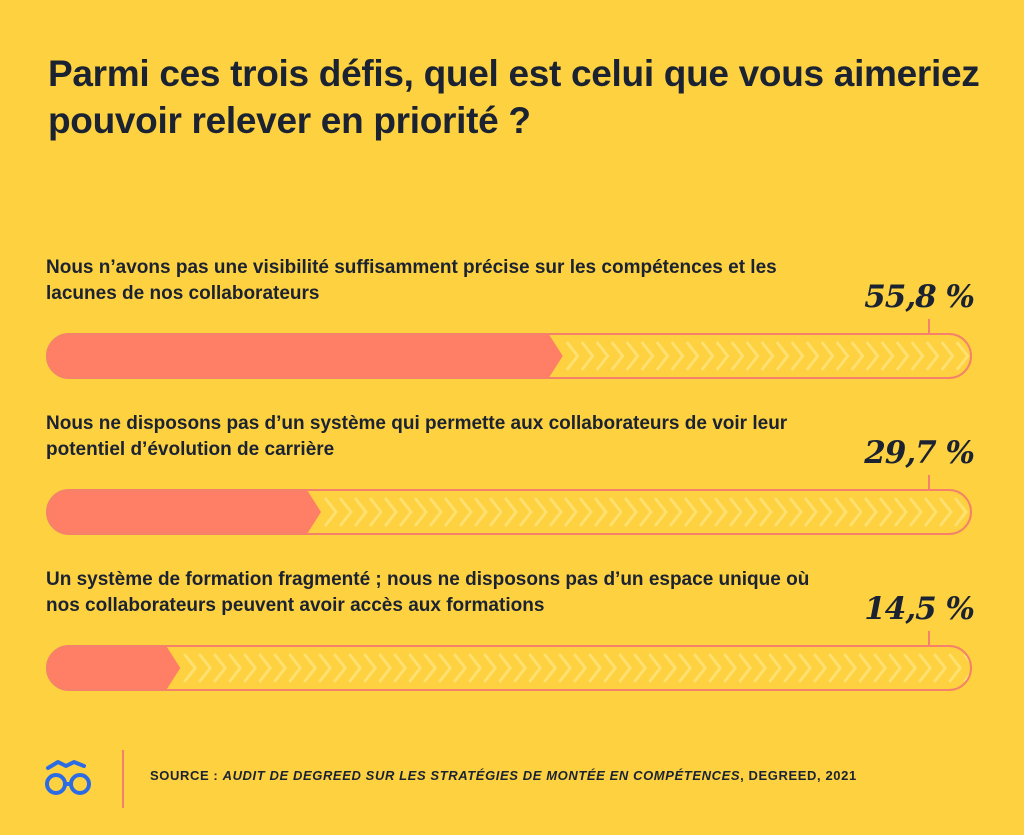 Image resolution: width=1024 pixels, height=835 pixels. Describe the element at coordinates (919, 297) in the screenshot. I see `bar-value-label: 55,8 %` at that location.